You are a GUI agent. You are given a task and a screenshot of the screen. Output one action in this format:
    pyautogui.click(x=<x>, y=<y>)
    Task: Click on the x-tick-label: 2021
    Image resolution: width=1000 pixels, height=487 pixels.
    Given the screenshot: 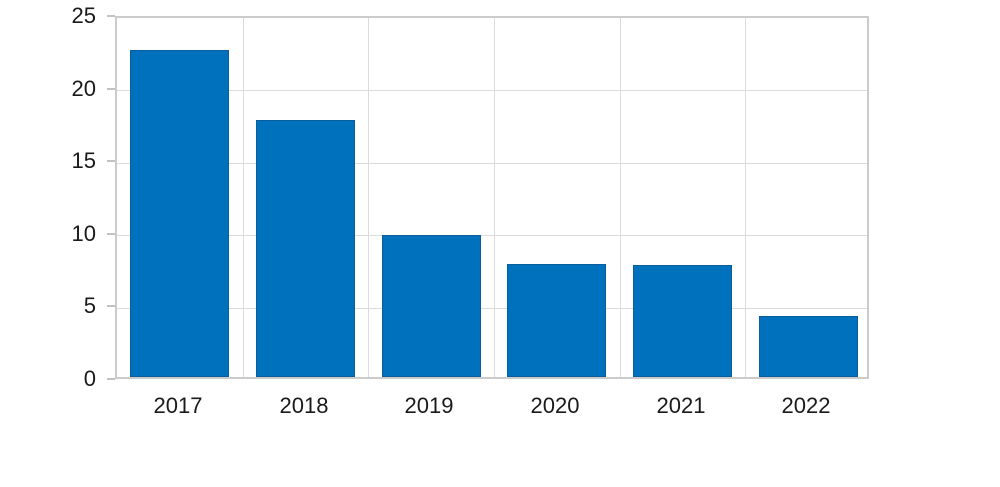 What is the action you would take?
    pyautogui.click(x=681, y=405)
    